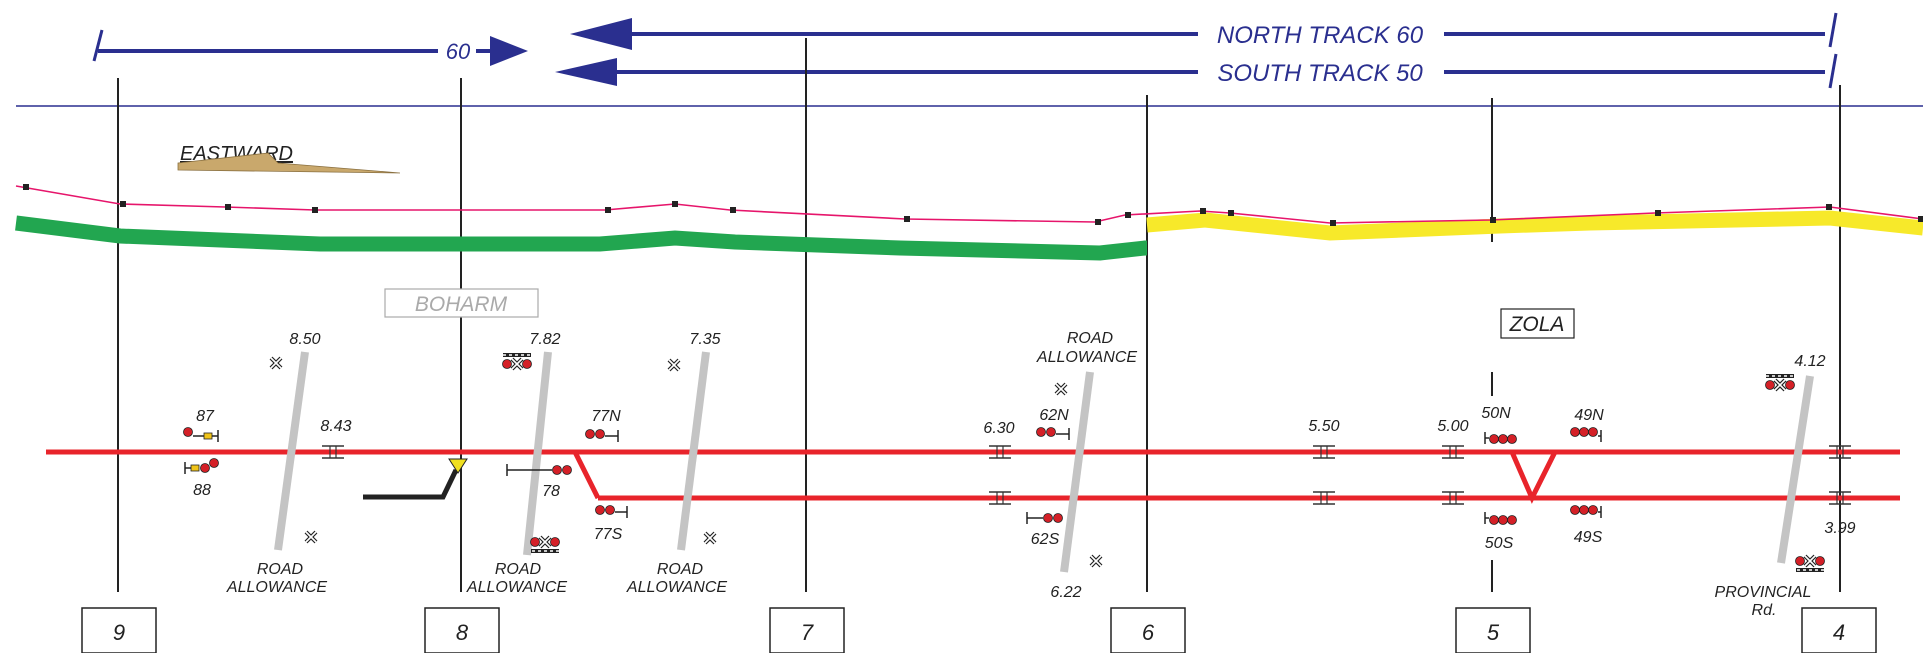  Describe the element at coordinates (1148, 632) in the screenshot. I see `milepost-6: 6` at that location.